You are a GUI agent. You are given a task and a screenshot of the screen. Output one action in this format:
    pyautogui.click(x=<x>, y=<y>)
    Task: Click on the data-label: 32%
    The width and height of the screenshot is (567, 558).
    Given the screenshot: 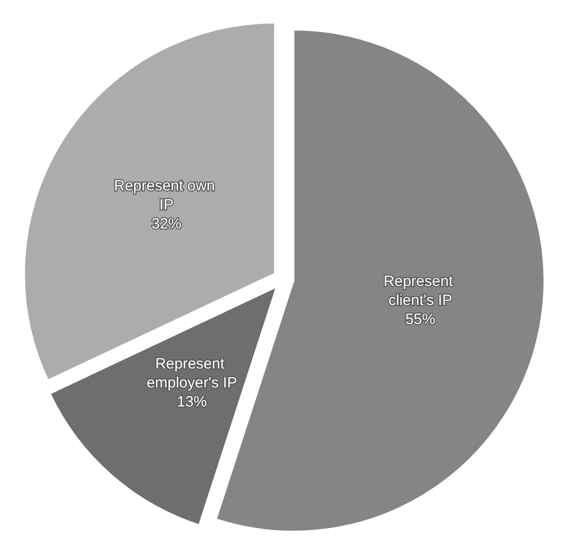 What is the action you would take?
    pyautogui.click(x=167, y=223)
    